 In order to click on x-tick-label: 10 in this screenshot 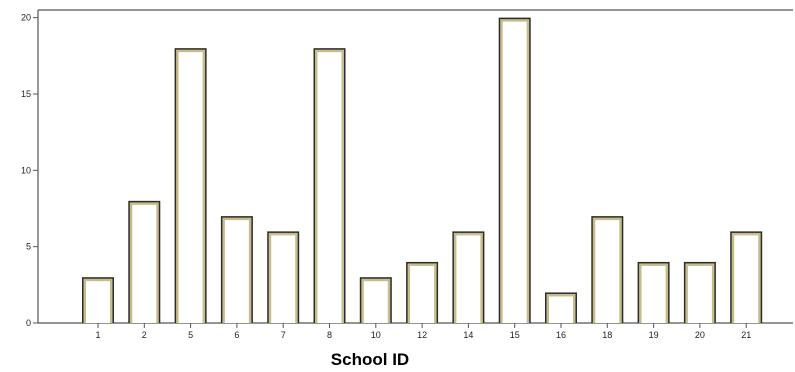, I will do `click(376, 335)`.